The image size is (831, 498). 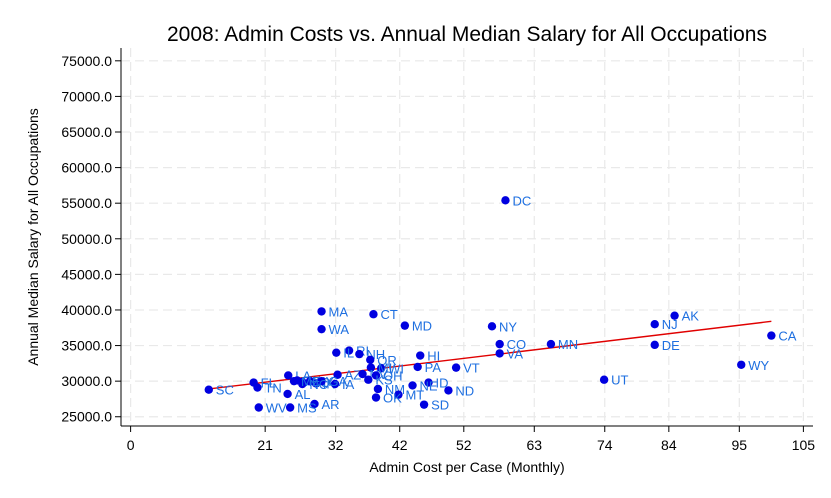 I want to click on point-label: IN, so click(x=329, y=383).